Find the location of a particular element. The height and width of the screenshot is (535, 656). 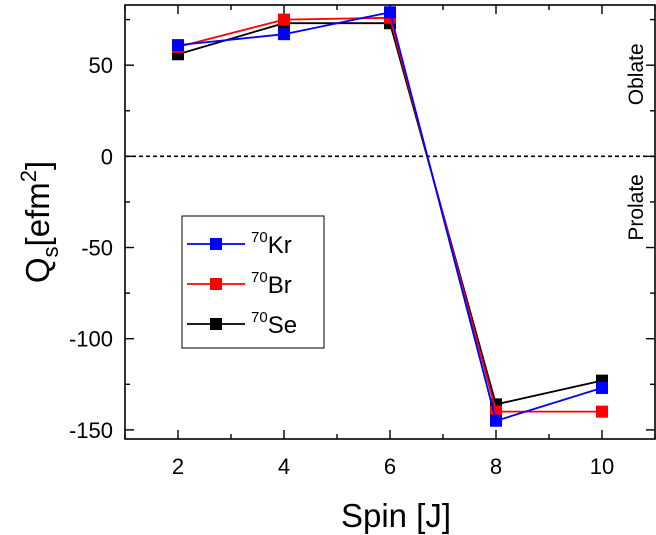

y-axis-label: Qs[efm2] is located at coordinates (39, 222).